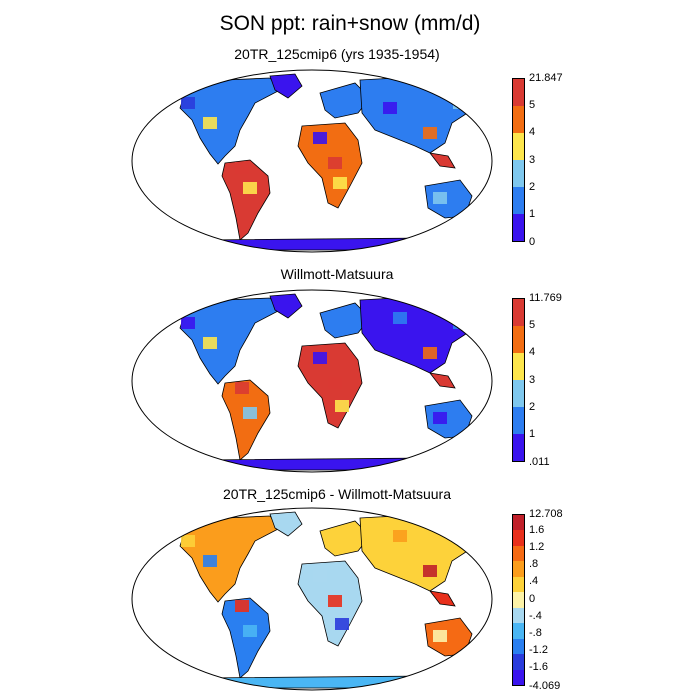  I want to click on colorbar-model-boxes, so click(518, 160).